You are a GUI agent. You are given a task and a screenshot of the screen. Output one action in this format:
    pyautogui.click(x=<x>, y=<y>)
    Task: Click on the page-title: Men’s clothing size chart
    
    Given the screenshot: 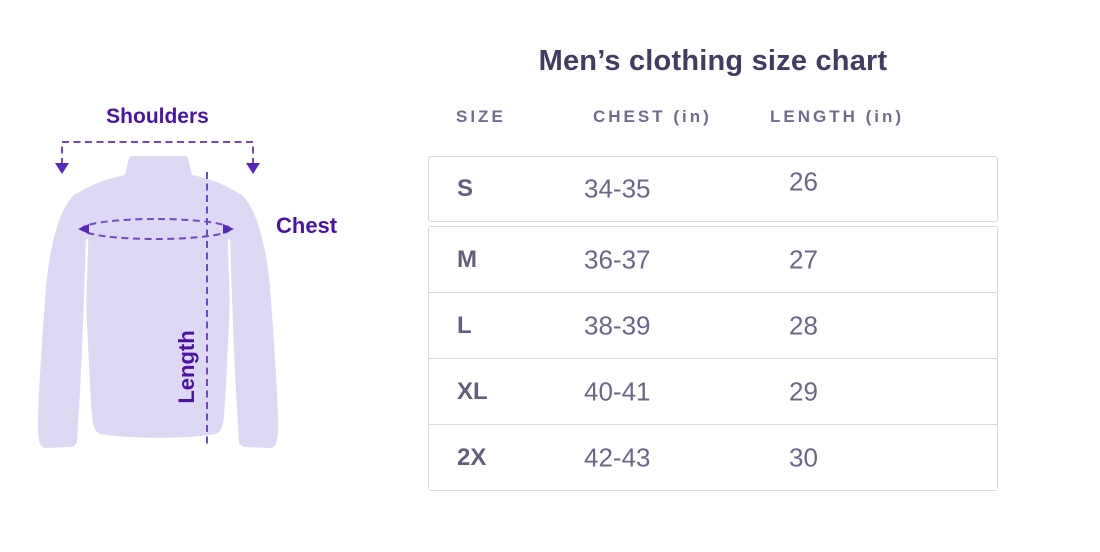 What is the action you would take?
    pyautogui.click(x=713, y=61)
    